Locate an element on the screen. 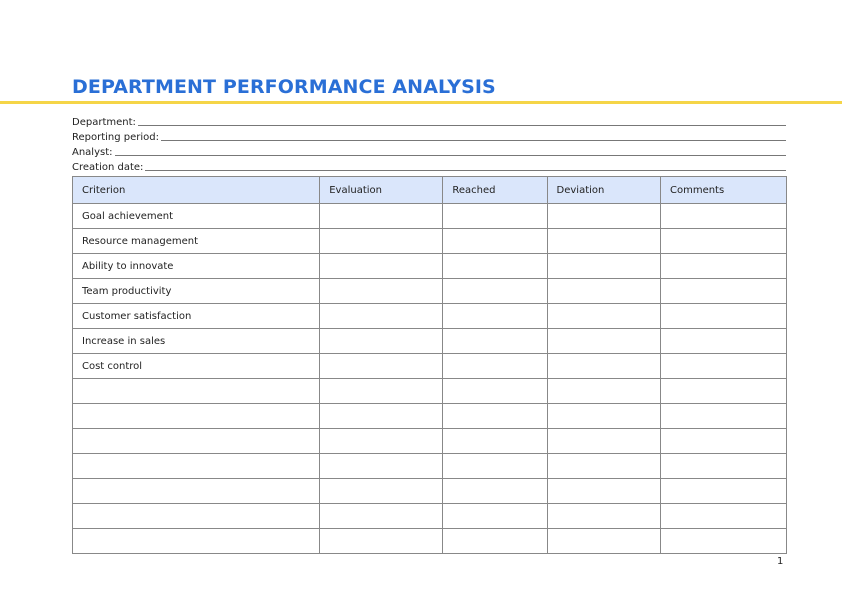 The width and height of the screenshot is (842, 596). page-title: DEPARTMENT PERFORMANCE ANALYSIS is located at coordinates (284, 87).